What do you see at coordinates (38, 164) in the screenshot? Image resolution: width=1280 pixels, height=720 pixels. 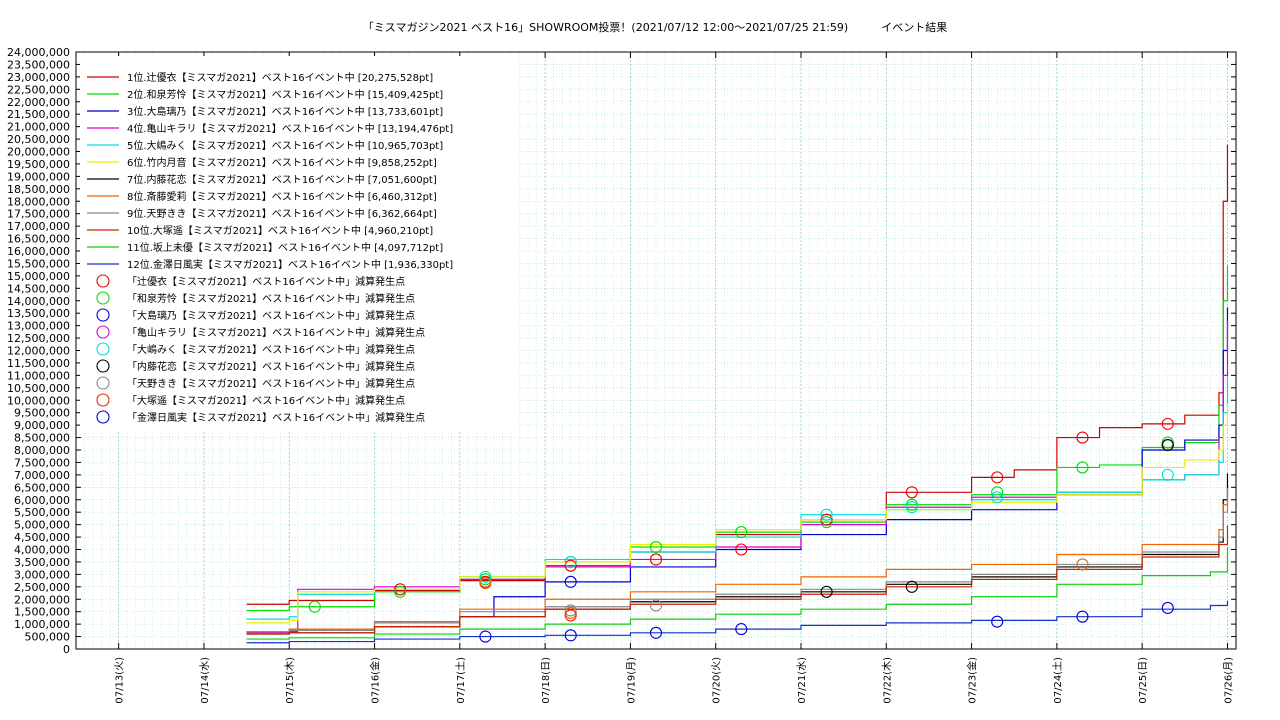 I see `y-tick-label: 19,500,000` at bounding box center [38, 164].